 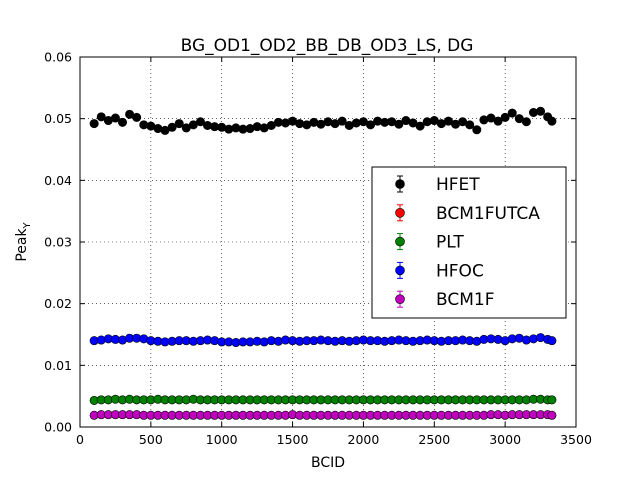 What do you see at coordinates (58, 365) in the screenshot?
I see `y-tick-label: 0.01` at bounding box center [58, 365].